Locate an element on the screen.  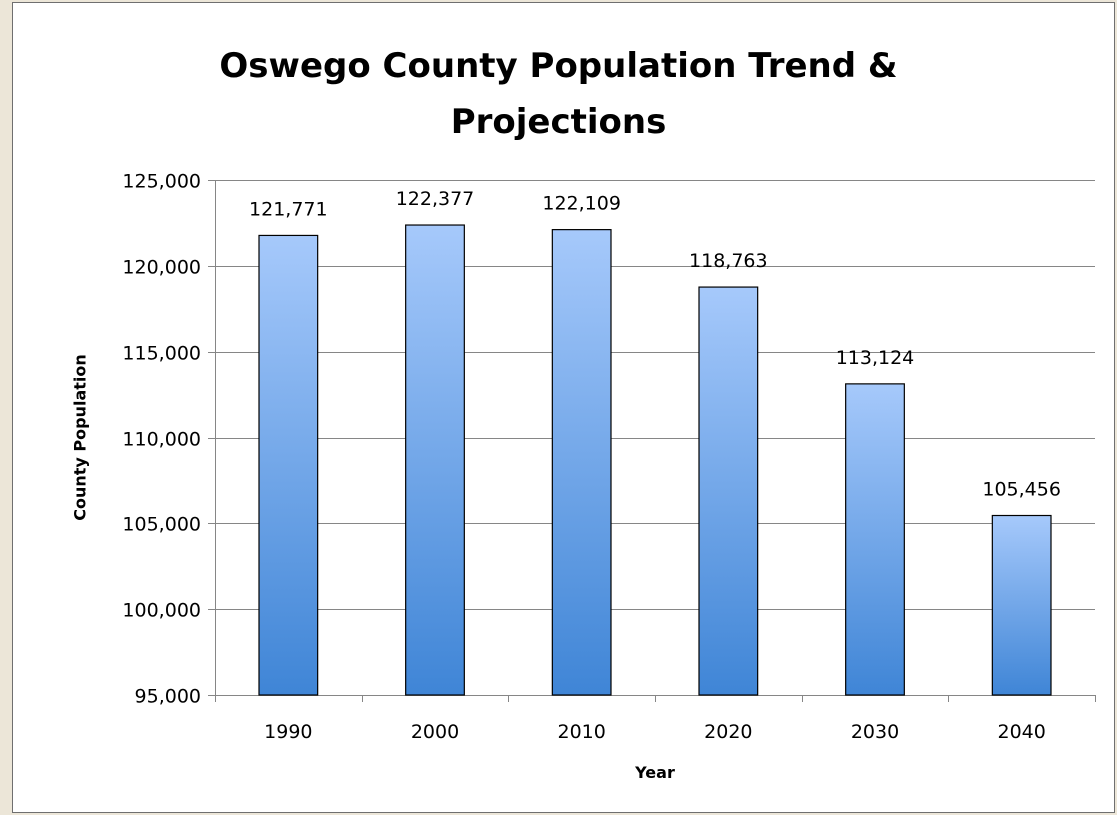
data-label-2000: 122,377 is located at coordinates (435, 199).